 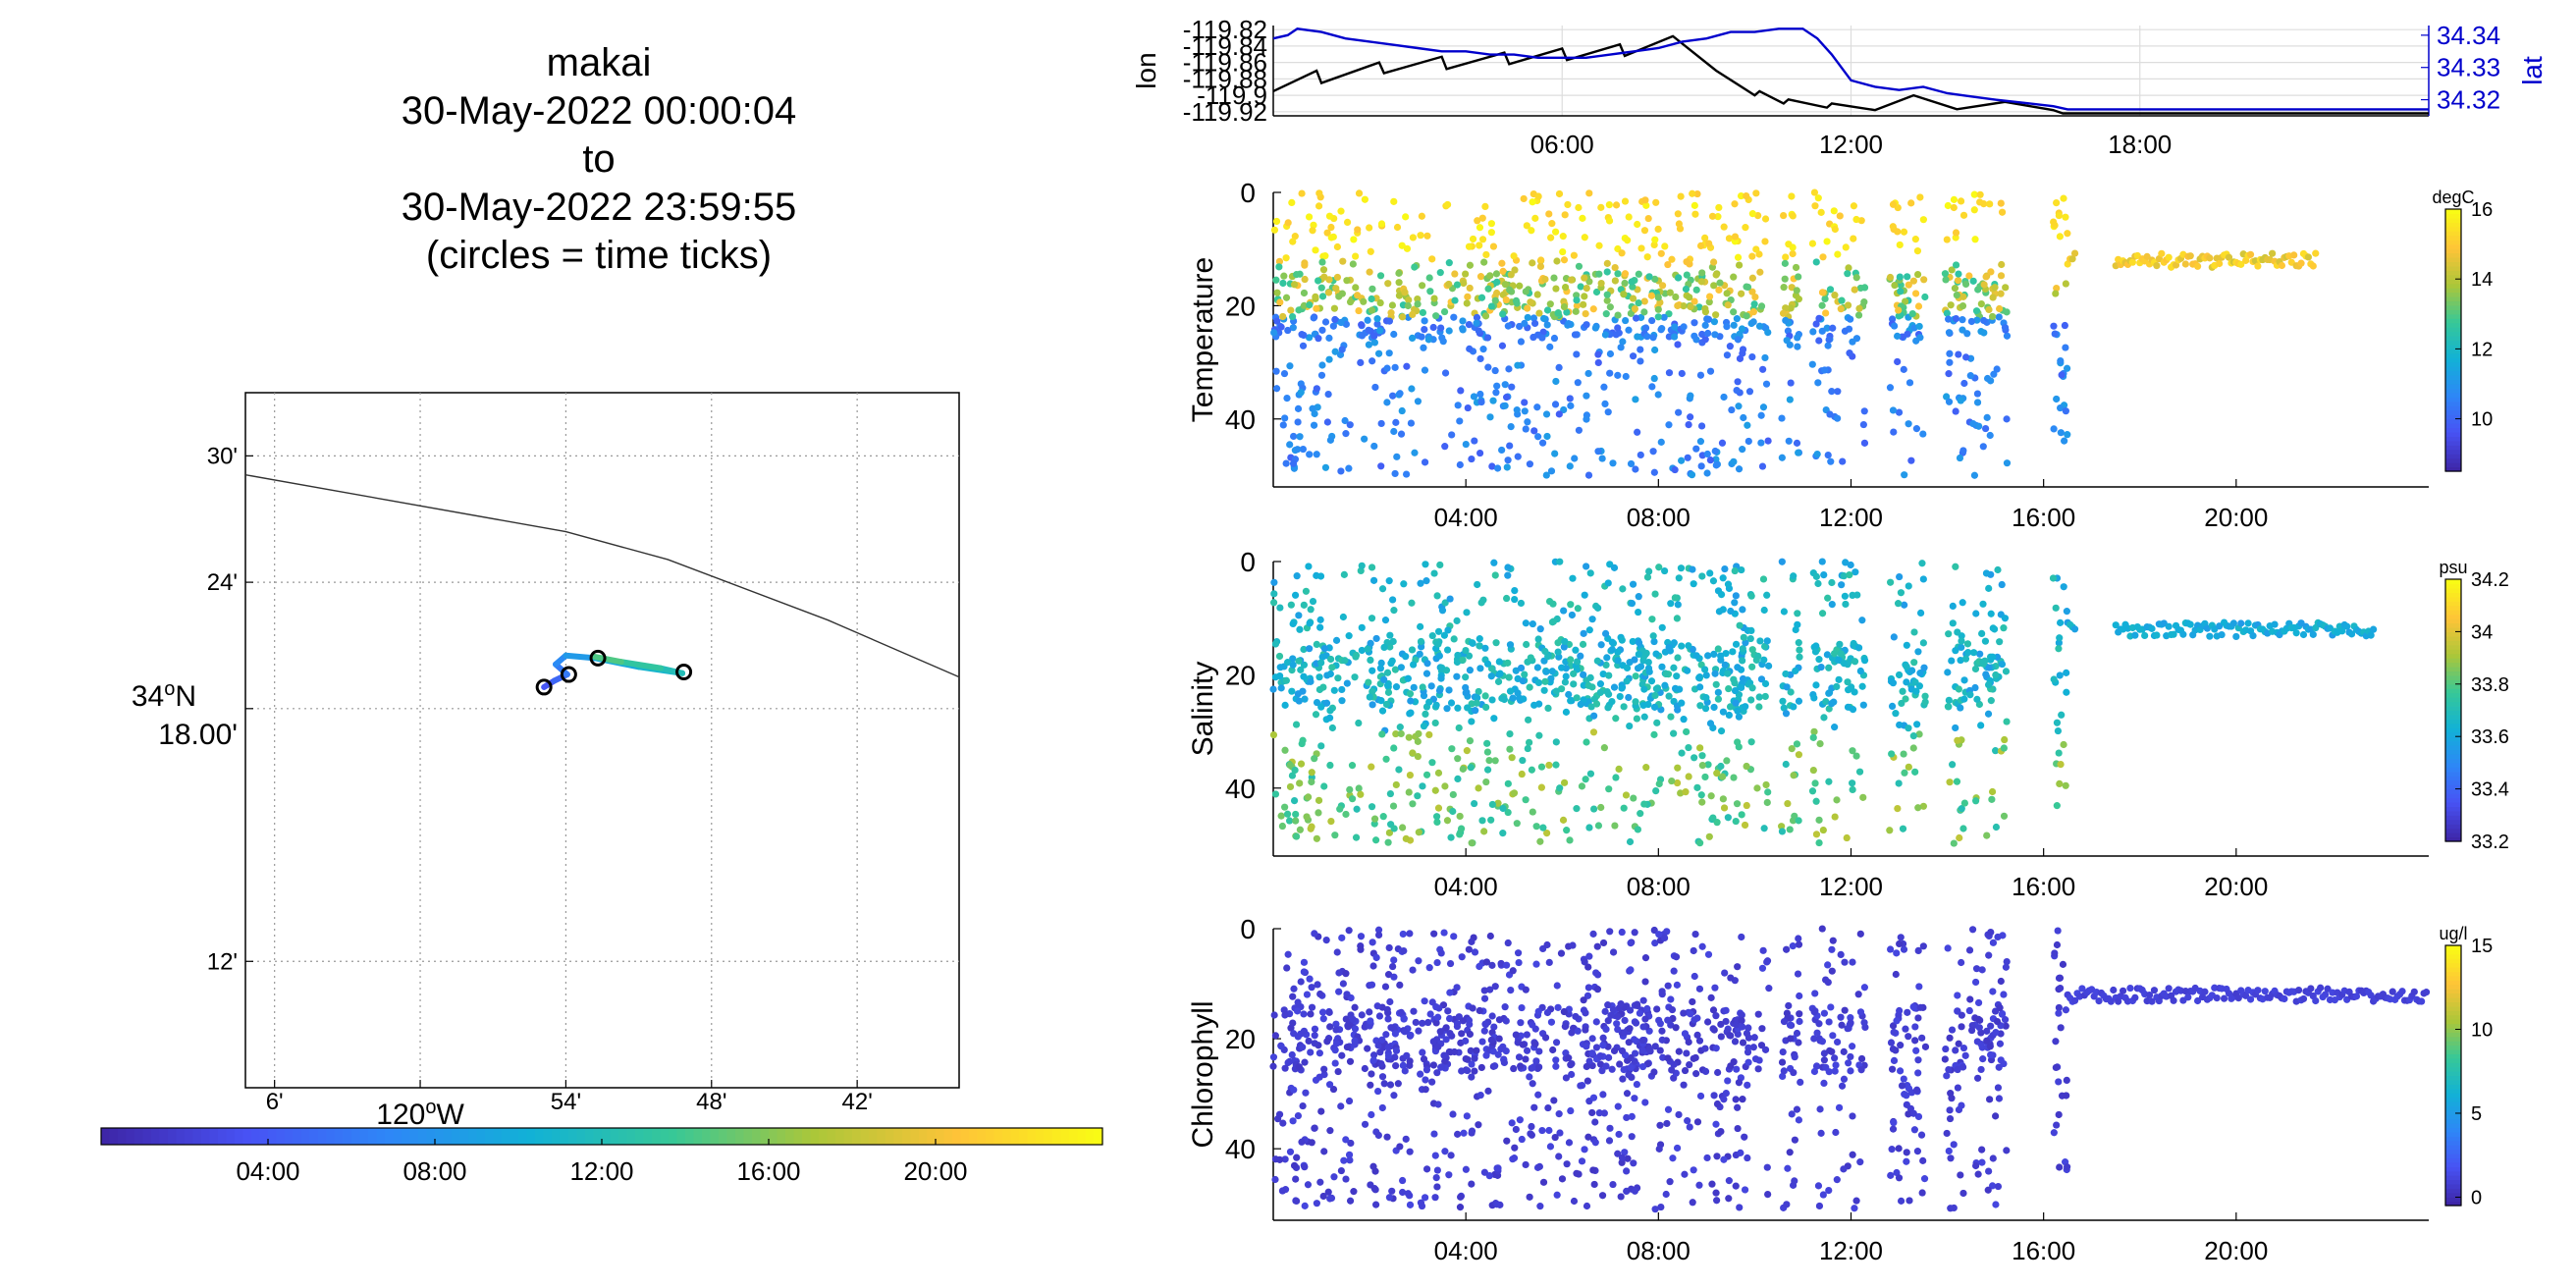 What do you see at coordinates (2482, 632) in the screenshot?
I see `colorbar-tick-label: 34` at bounding box center [2482, 632].